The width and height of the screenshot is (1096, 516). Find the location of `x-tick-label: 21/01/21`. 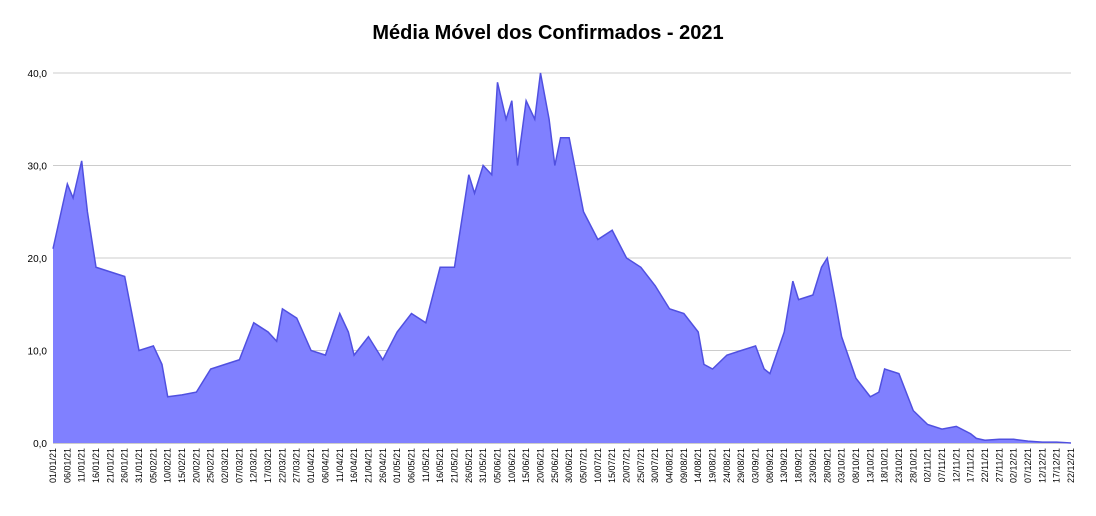

x-tick-label: 21/01/21 is located at coordinates (110, 465).